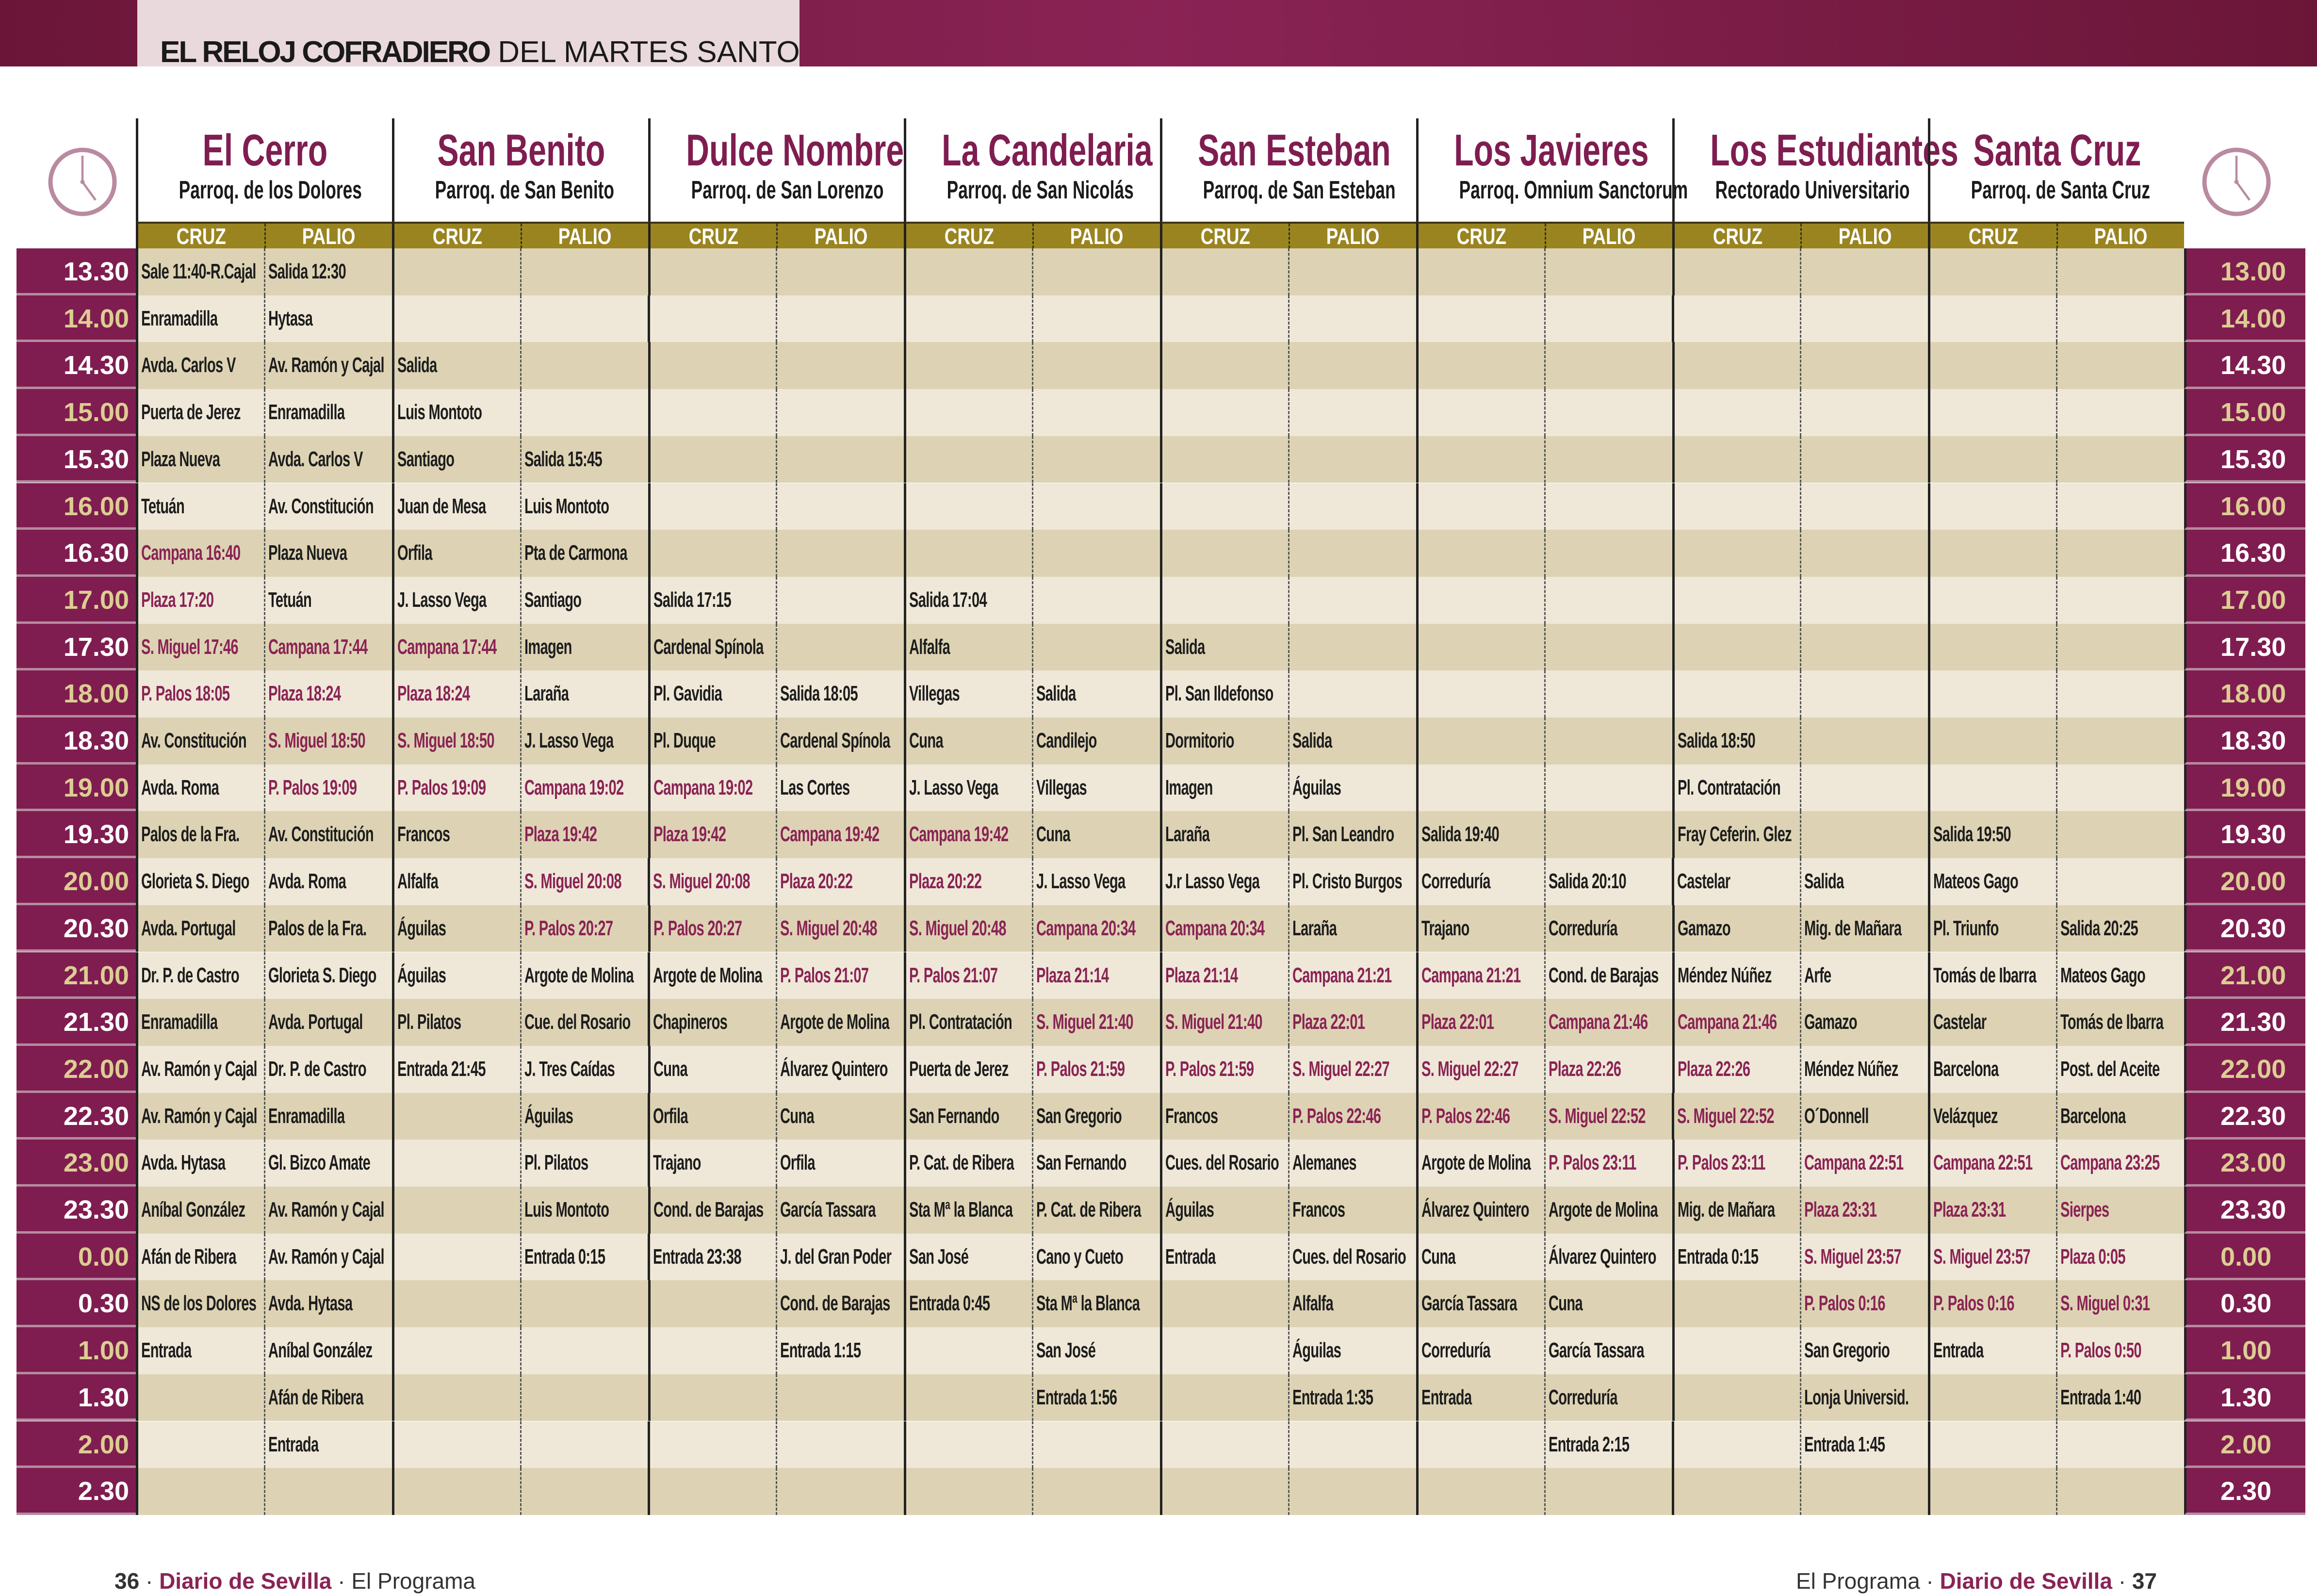  I want to click on cell-text: Argote de Molina, so click(708, 975).